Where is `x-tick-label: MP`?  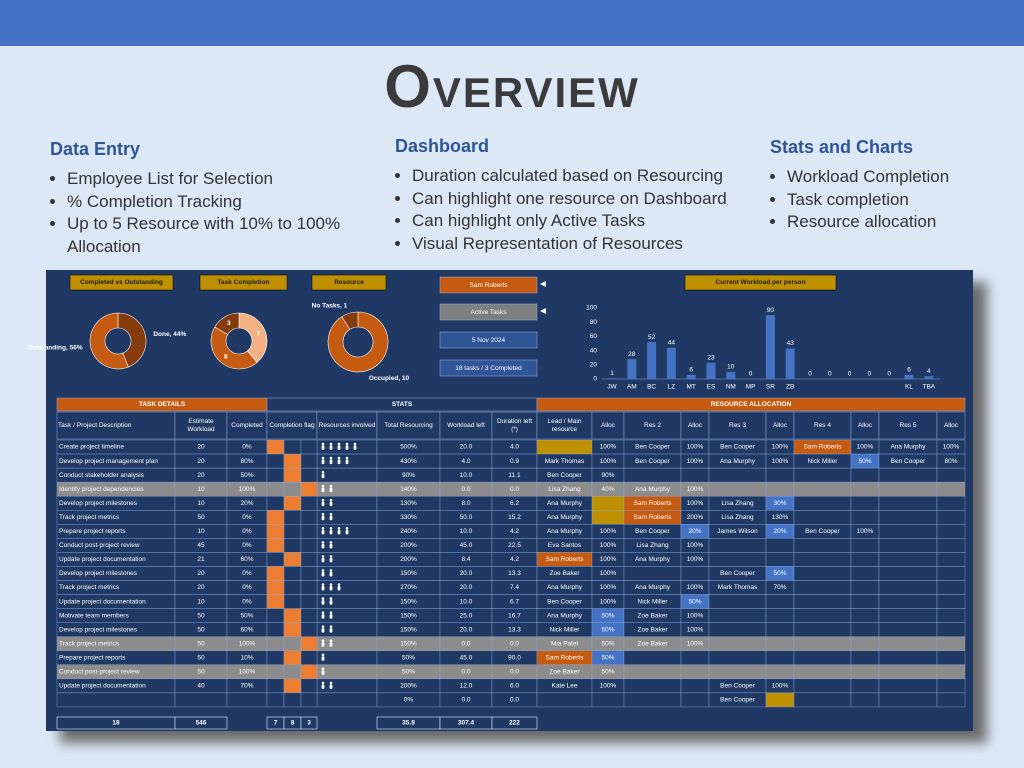 x-tick-label: MP is located at coordinates (751, 387).